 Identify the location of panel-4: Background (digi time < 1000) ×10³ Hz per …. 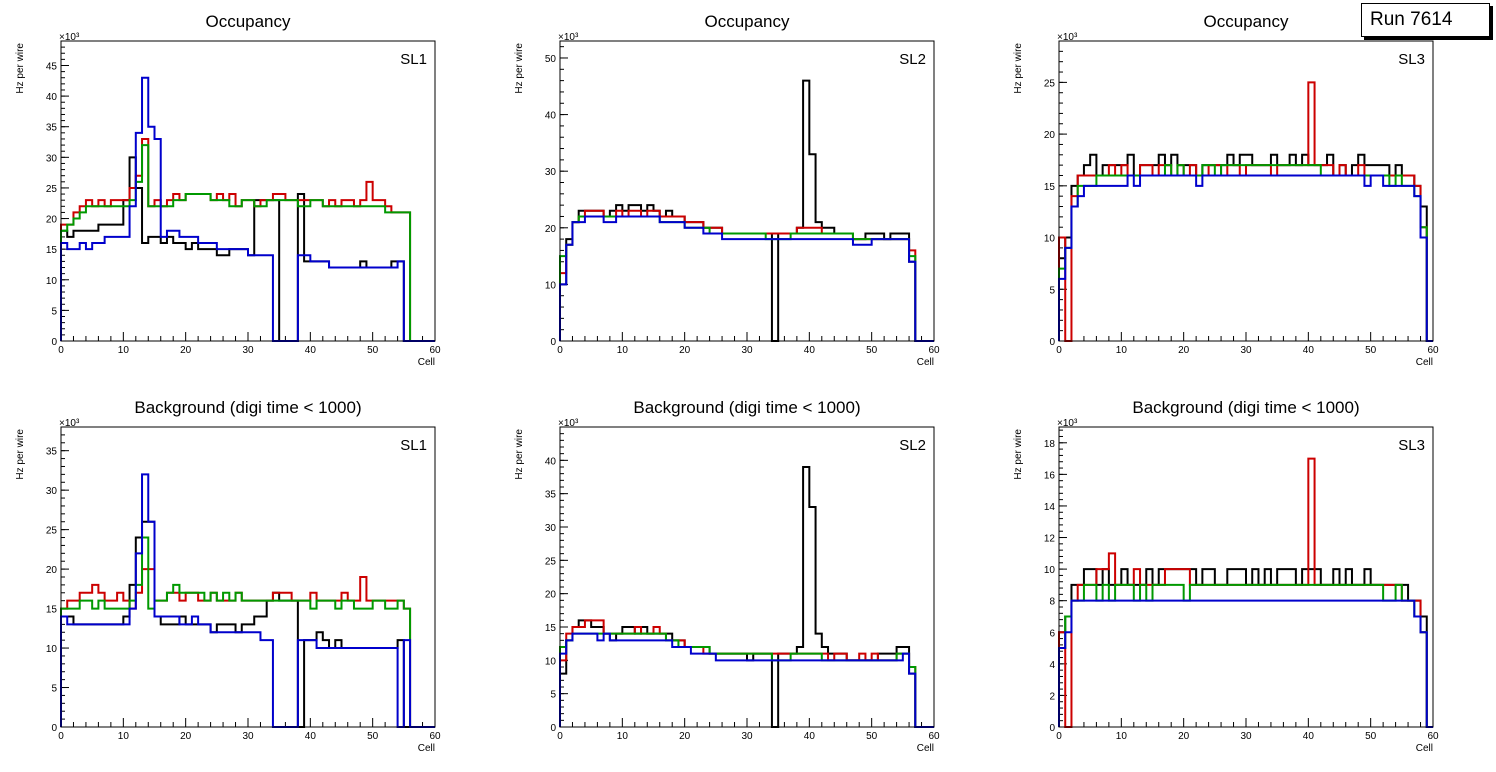
(228, 576).